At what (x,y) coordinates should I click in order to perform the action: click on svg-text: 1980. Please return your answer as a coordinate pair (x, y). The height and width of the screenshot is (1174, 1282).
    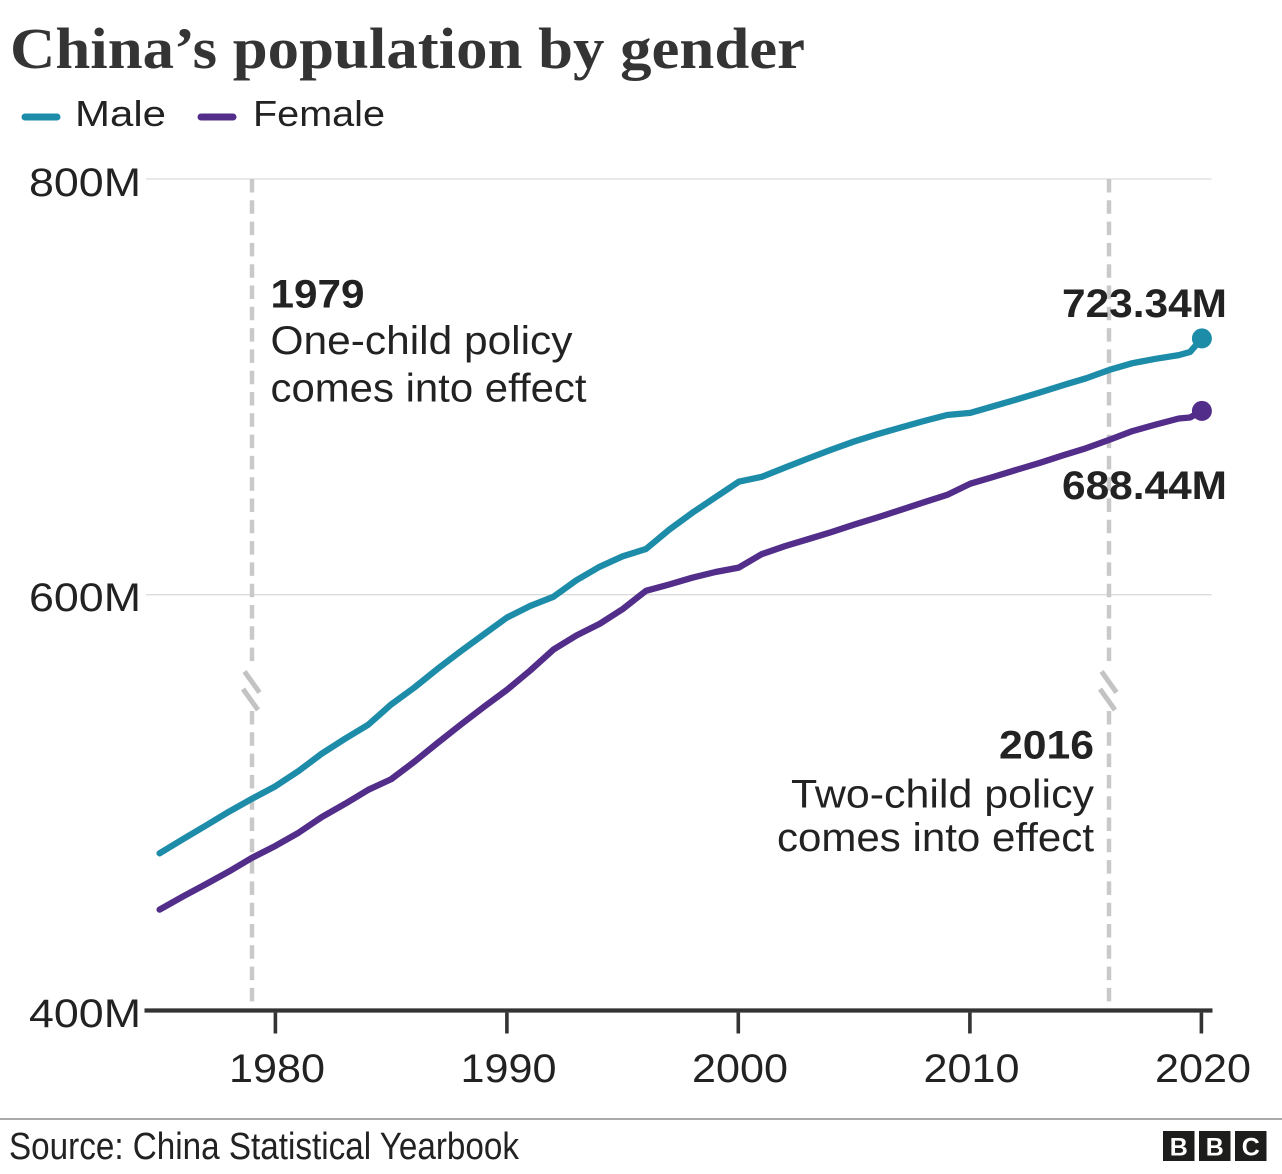
    Looking at the image, I should click on (277, 1069).